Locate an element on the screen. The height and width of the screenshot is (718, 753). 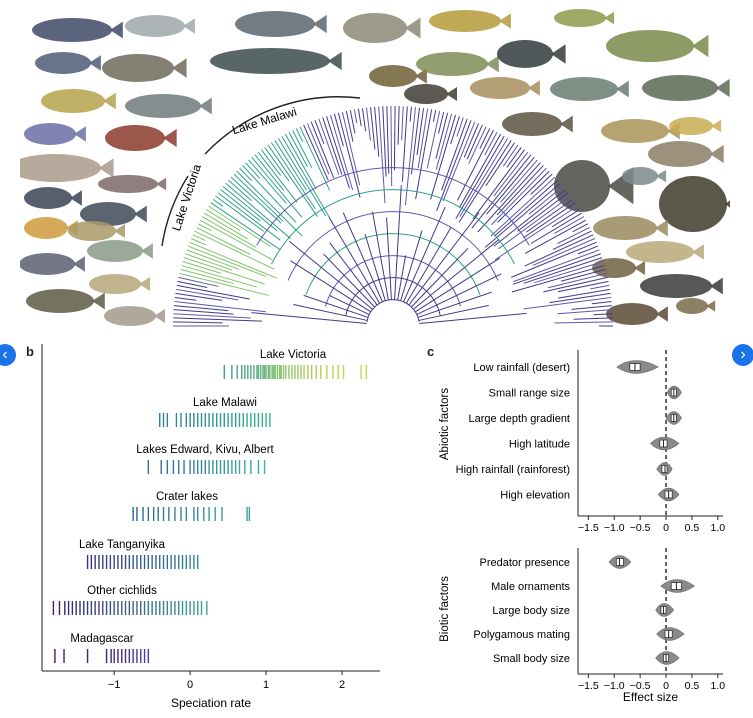
x-tick-label: −1.5 is located at coordinates (588, 686).